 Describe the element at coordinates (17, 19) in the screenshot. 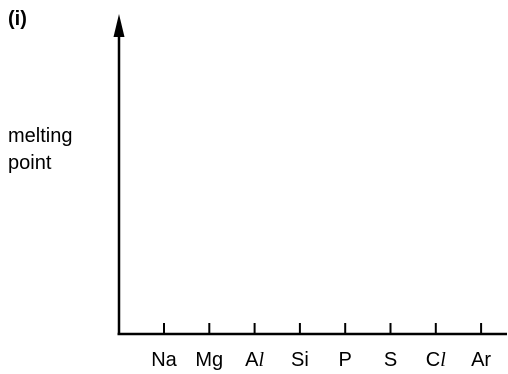

I see `question-part-label: (i)` at that location.